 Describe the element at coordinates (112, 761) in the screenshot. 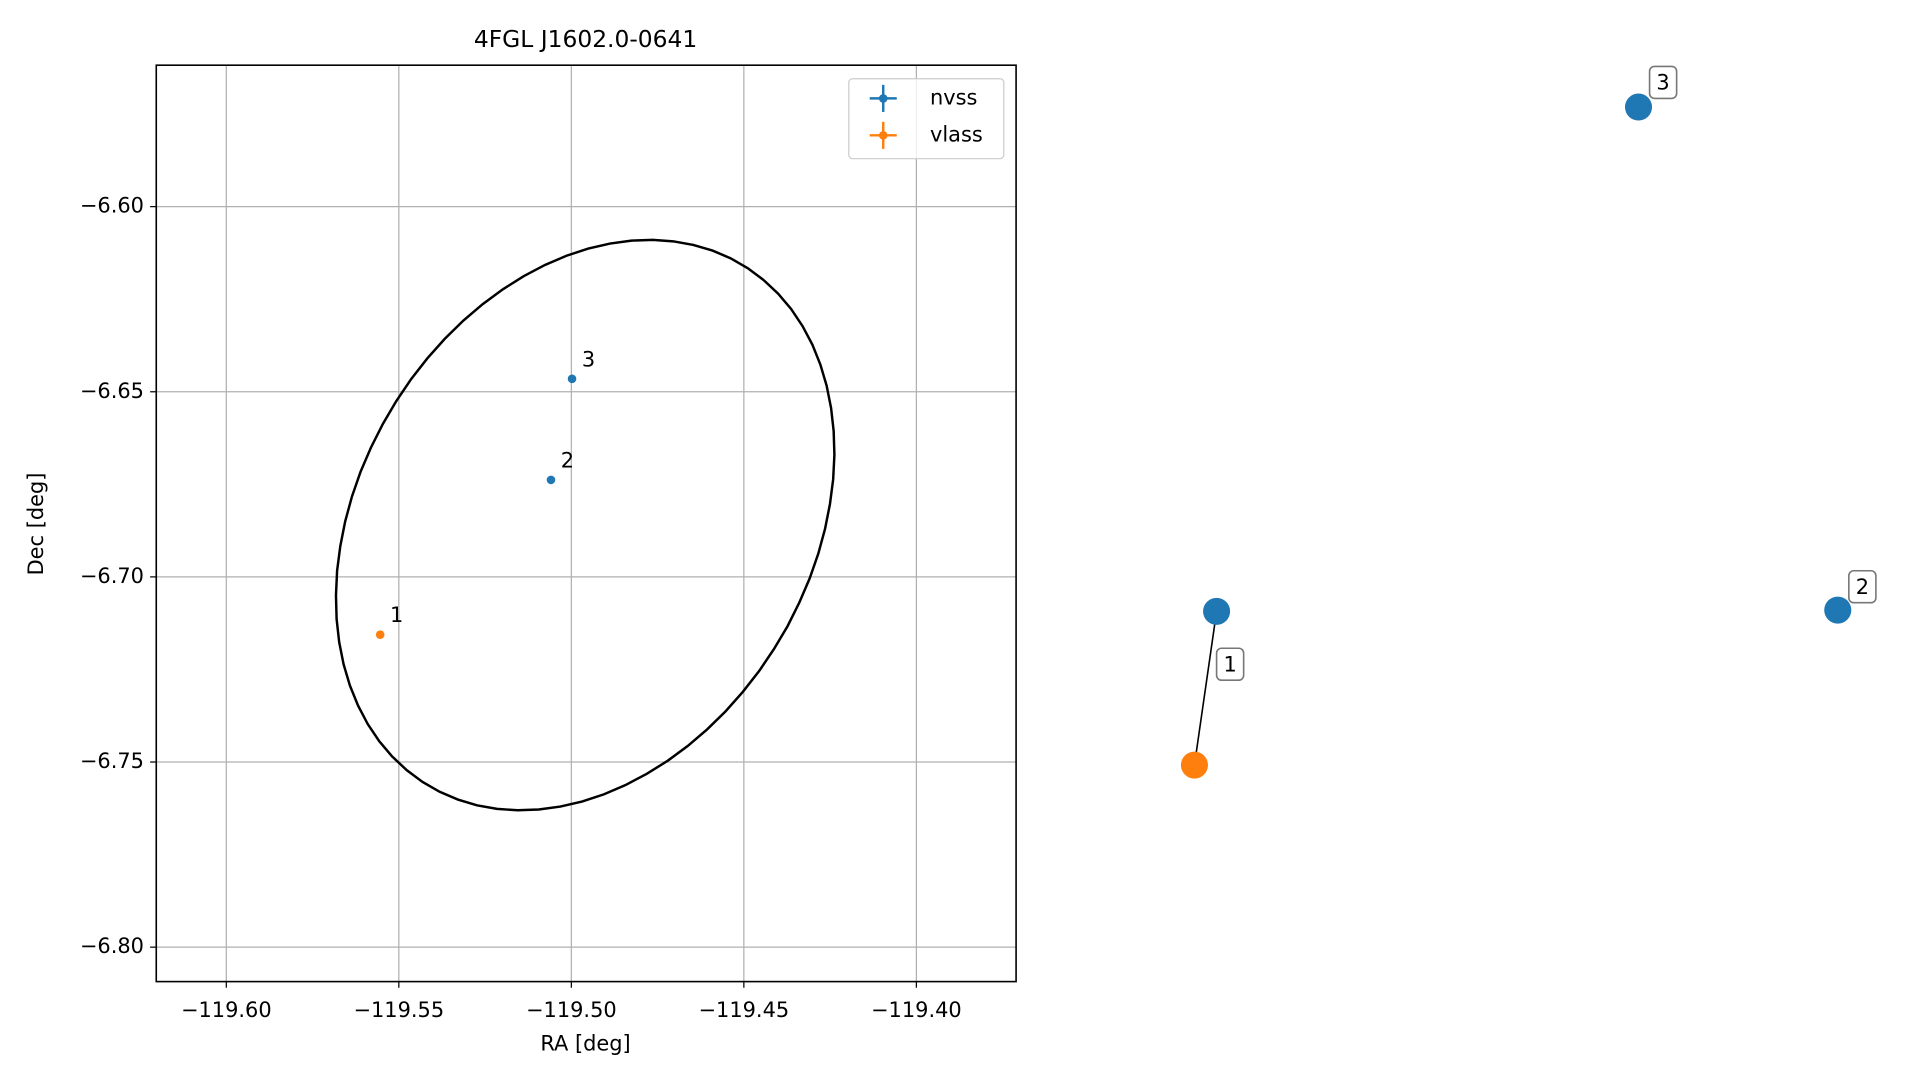

I see `y-tick-label: −6.75` at that location.